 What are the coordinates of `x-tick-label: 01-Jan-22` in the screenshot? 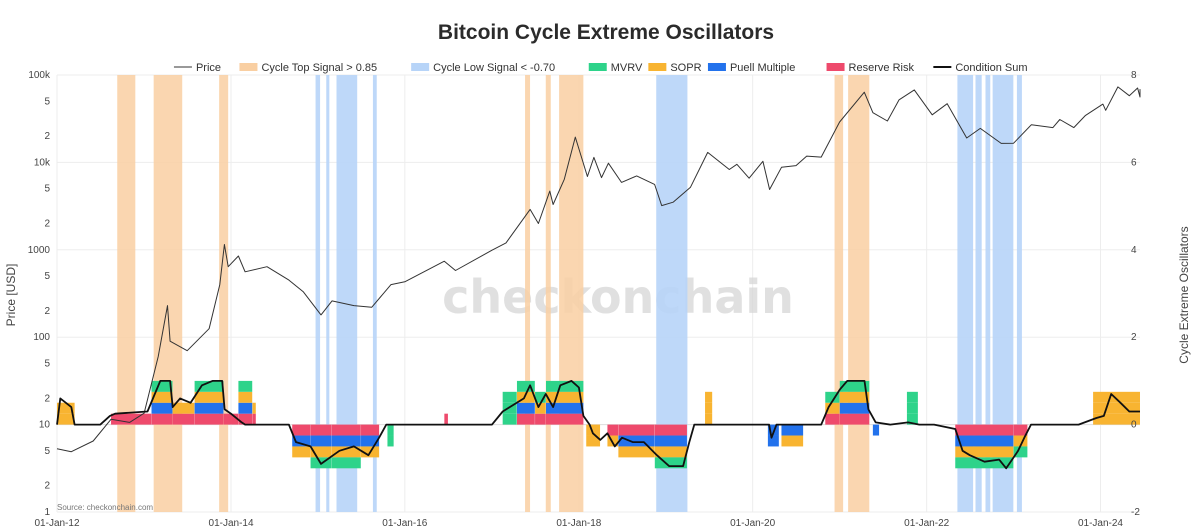 It's located at (926, 523).